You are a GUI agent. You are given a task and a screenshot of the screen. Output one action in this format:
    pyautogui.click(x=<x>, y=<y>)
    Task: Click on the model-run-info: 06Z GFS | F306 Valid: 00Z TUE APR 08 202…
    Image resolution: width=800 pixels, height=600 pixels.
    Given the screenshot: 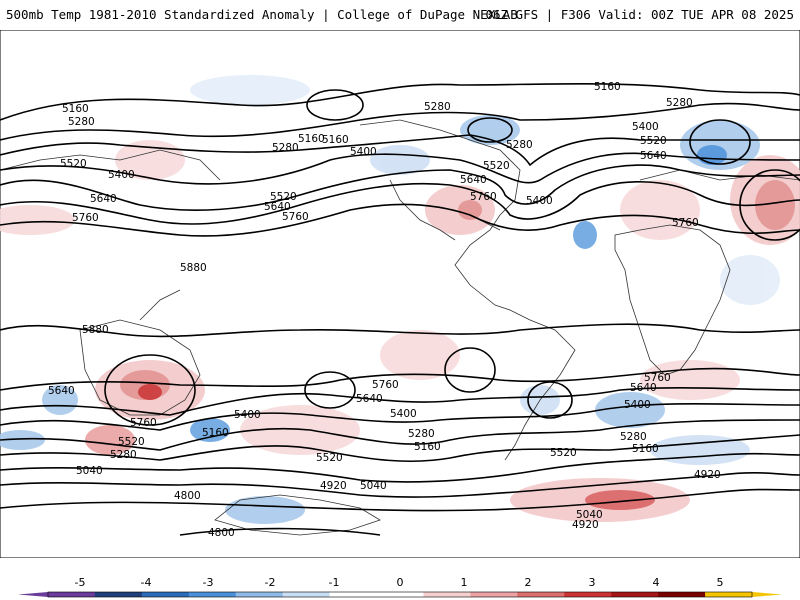 What is the action you would take?
    pyautogui.click(x=639, y=14)
    